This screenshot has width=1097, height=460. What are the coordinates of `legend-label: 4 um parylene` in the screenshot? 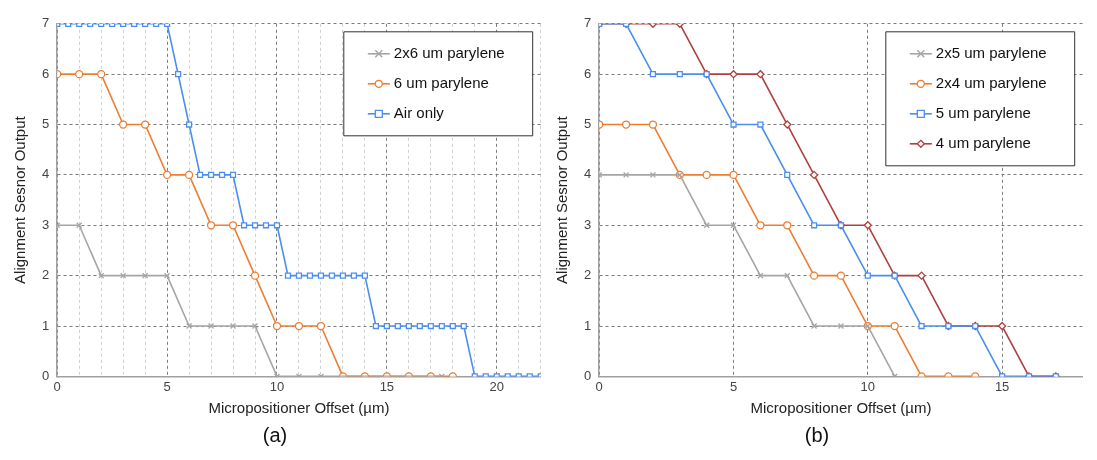 It's located at (983, 142).